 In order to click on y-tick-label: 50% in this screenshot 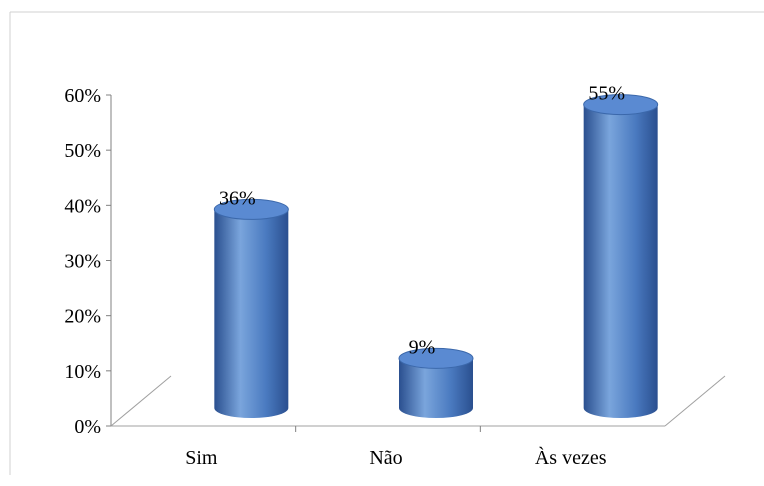, I will do `click(82, 151)`.